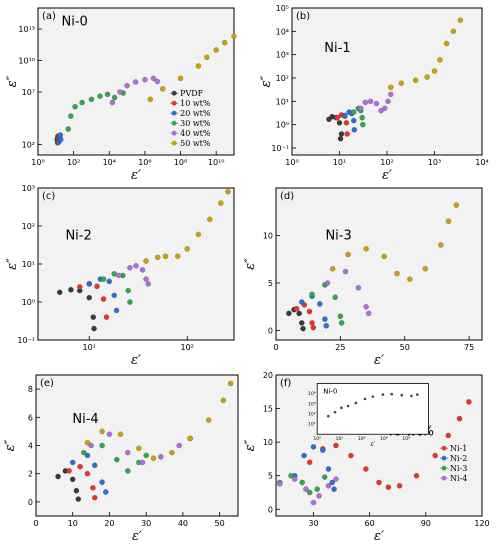  What do you see at coordinates (379, 264) in the screenshot?
I see `plot-area` at bounding box center [379, 264].